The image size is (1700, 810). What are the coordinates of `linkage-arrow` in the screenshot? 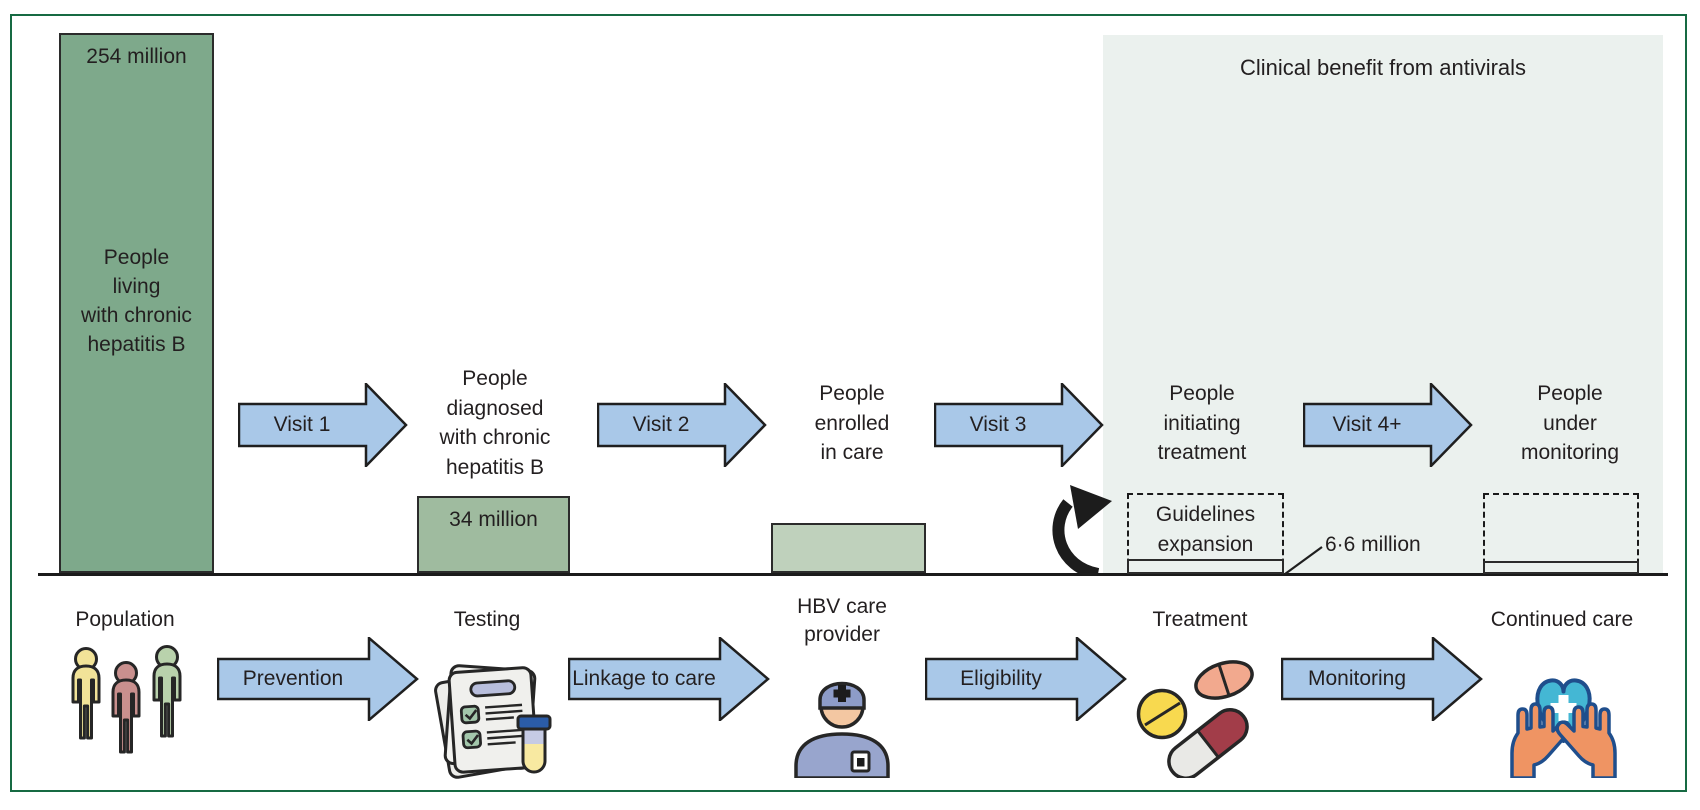 It's located at (669, 679).